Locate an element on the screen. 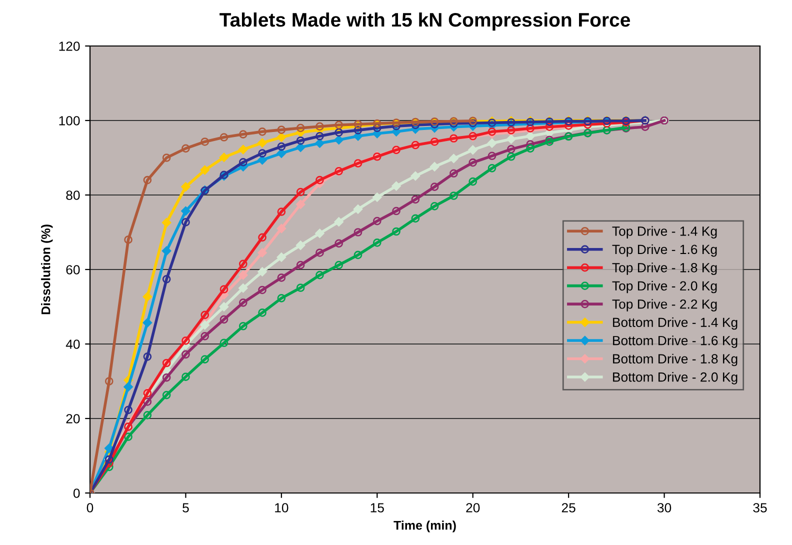 This screenshot has width=792, height=545. x-tick-label: 30 is located at coordinates (664, 507).